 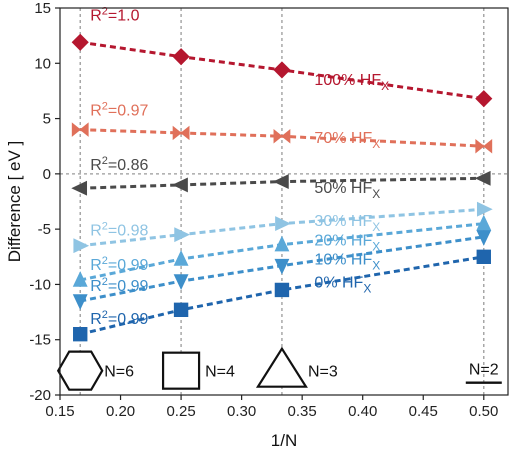 I want to click on y-axis-ticks: -20 -15 -10 -5 0 5 10 15, so click(x=44, y=202).